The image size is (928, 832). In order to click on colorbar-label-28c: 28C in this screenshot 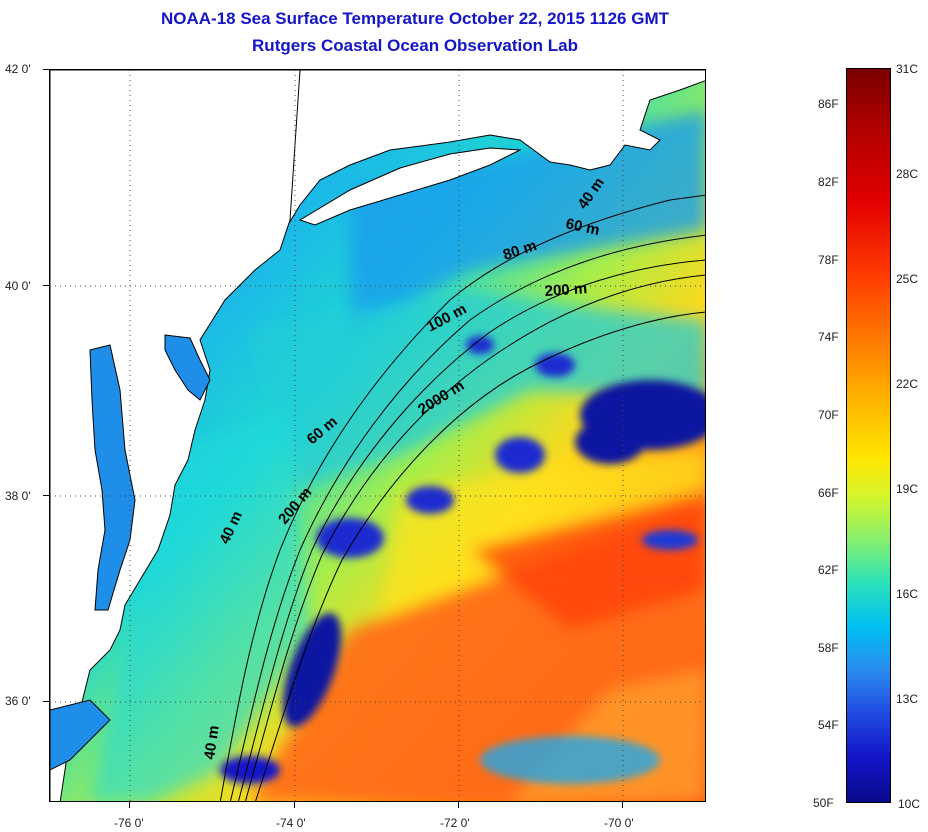, I will do `click(907, 174)`.